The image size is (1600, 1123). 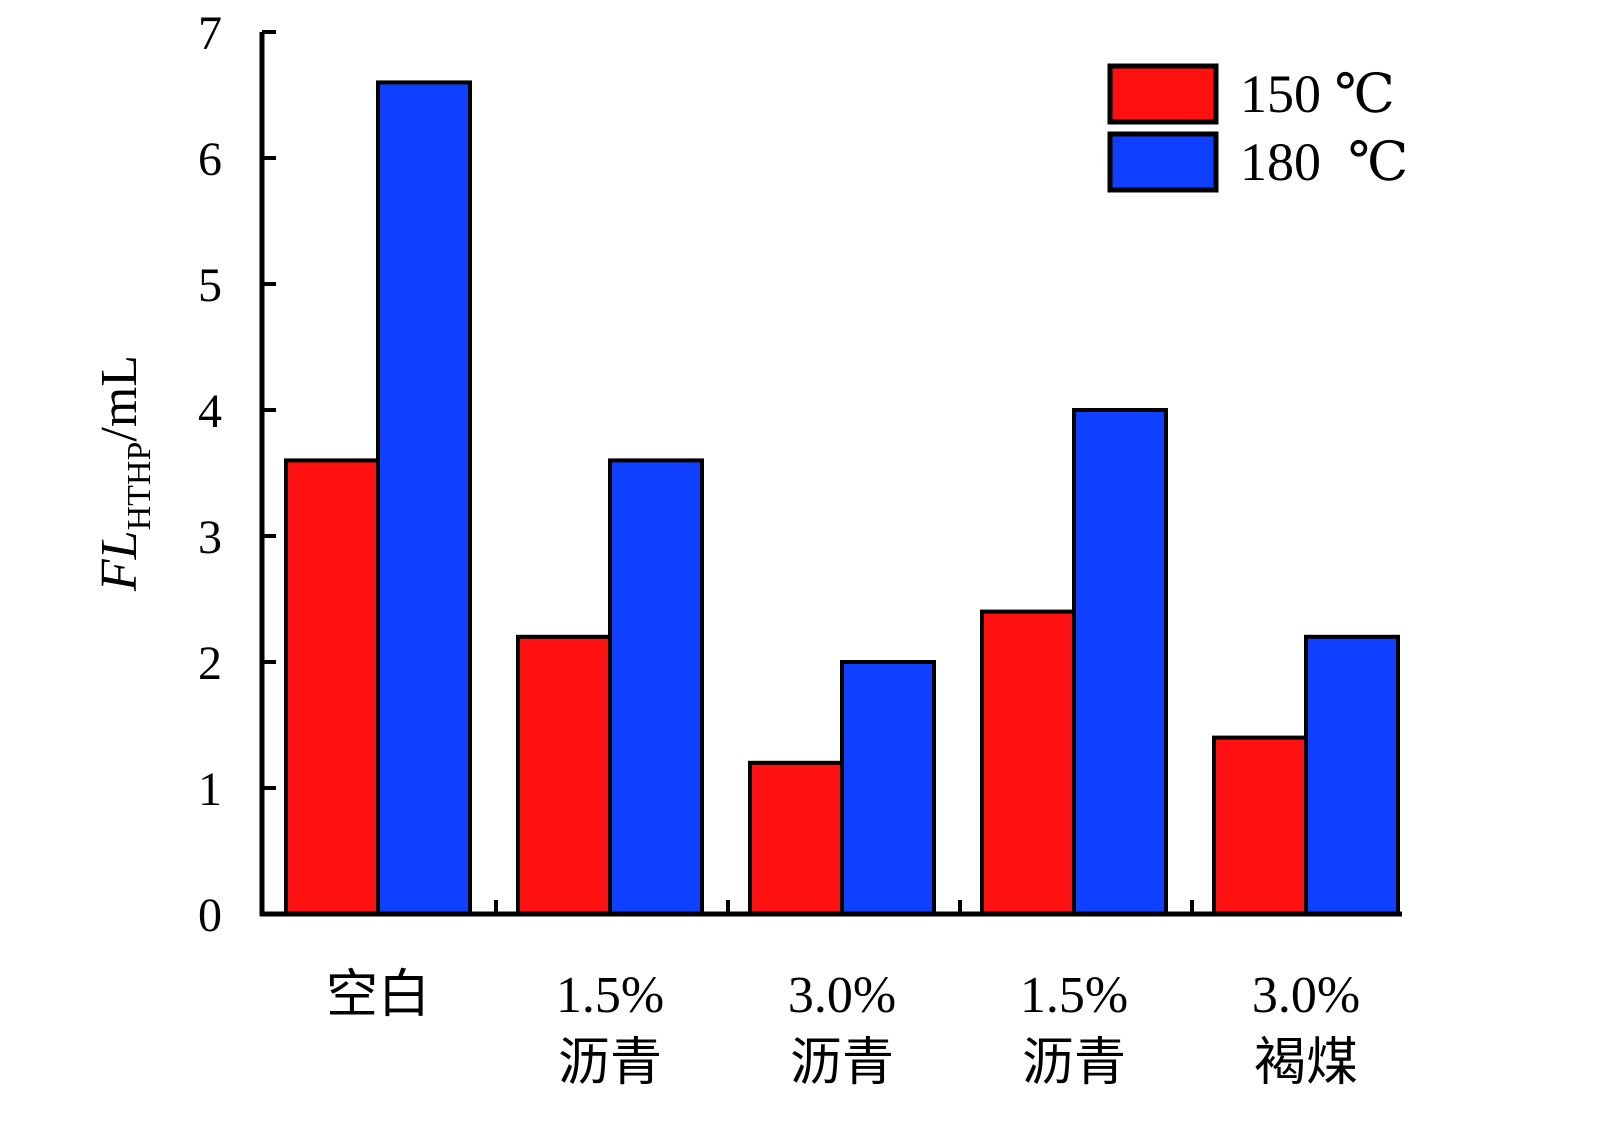 I want to click on y-tick-label: 4, so click(x=210, y=411).